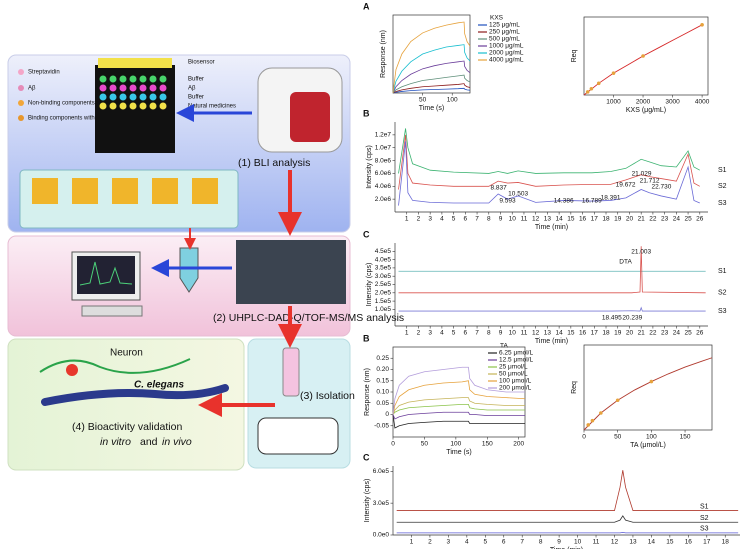  What do you see at coordinates (419, 333) in the screenshot?
I see `x-tick-label: 2` at bounding box center [419, 333].